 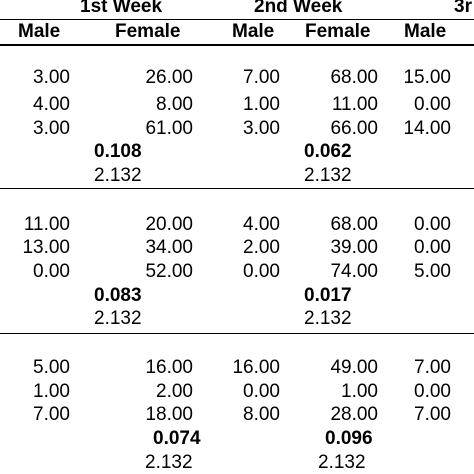 I want to click on cell: 26.00, so click(x=169, y=77).